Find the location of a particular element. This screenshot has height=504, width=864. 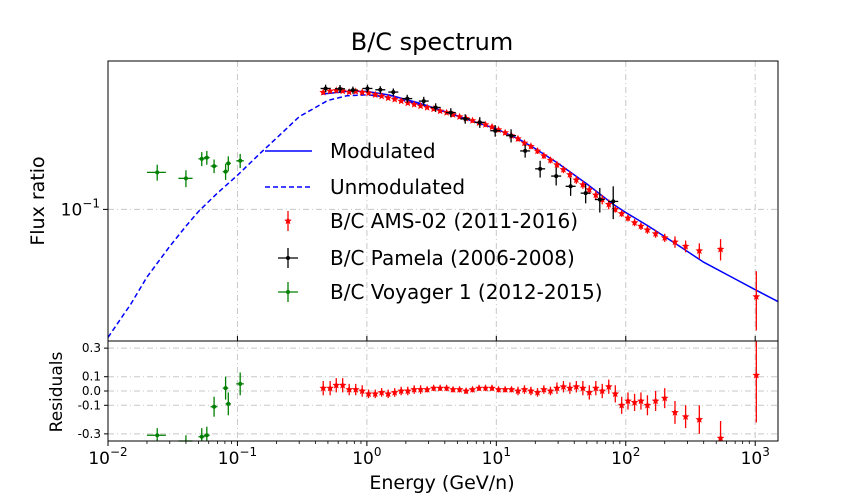

x-axis-label: Energy (GeV/n) is located at coordinates (441, 483).